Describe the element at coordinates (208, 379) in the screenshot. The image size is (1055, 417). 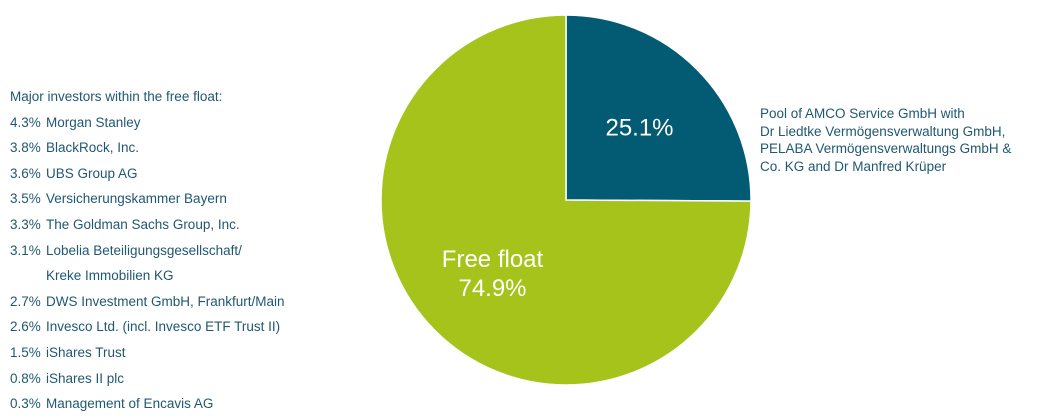
I see `investor-name: iShares II plc` at that location.